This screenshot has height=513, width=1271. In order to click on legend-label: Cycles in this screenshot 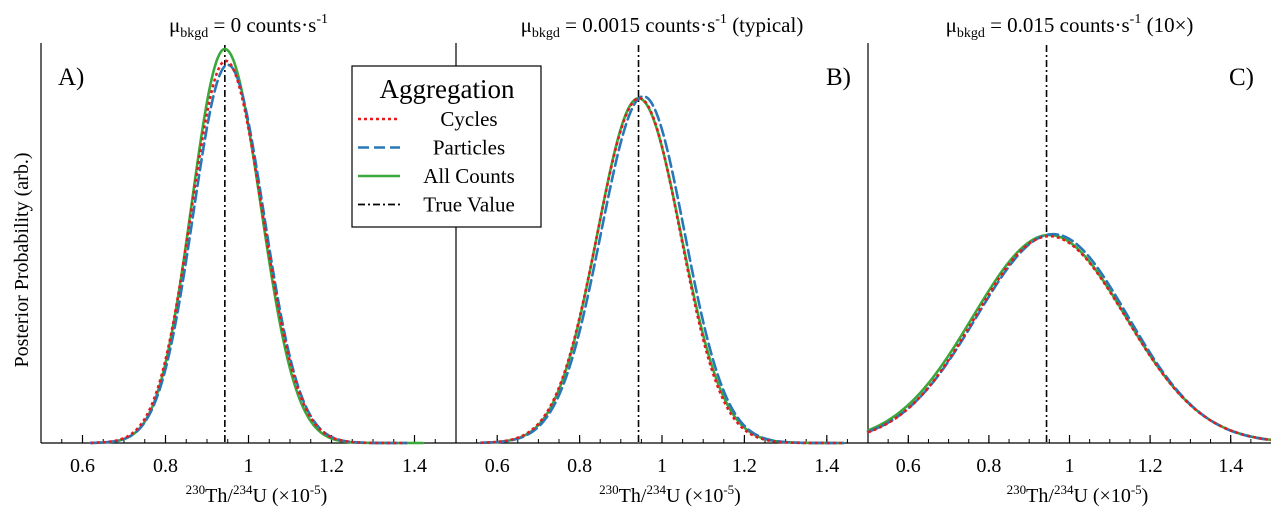, I will do `click(468, 119)`.